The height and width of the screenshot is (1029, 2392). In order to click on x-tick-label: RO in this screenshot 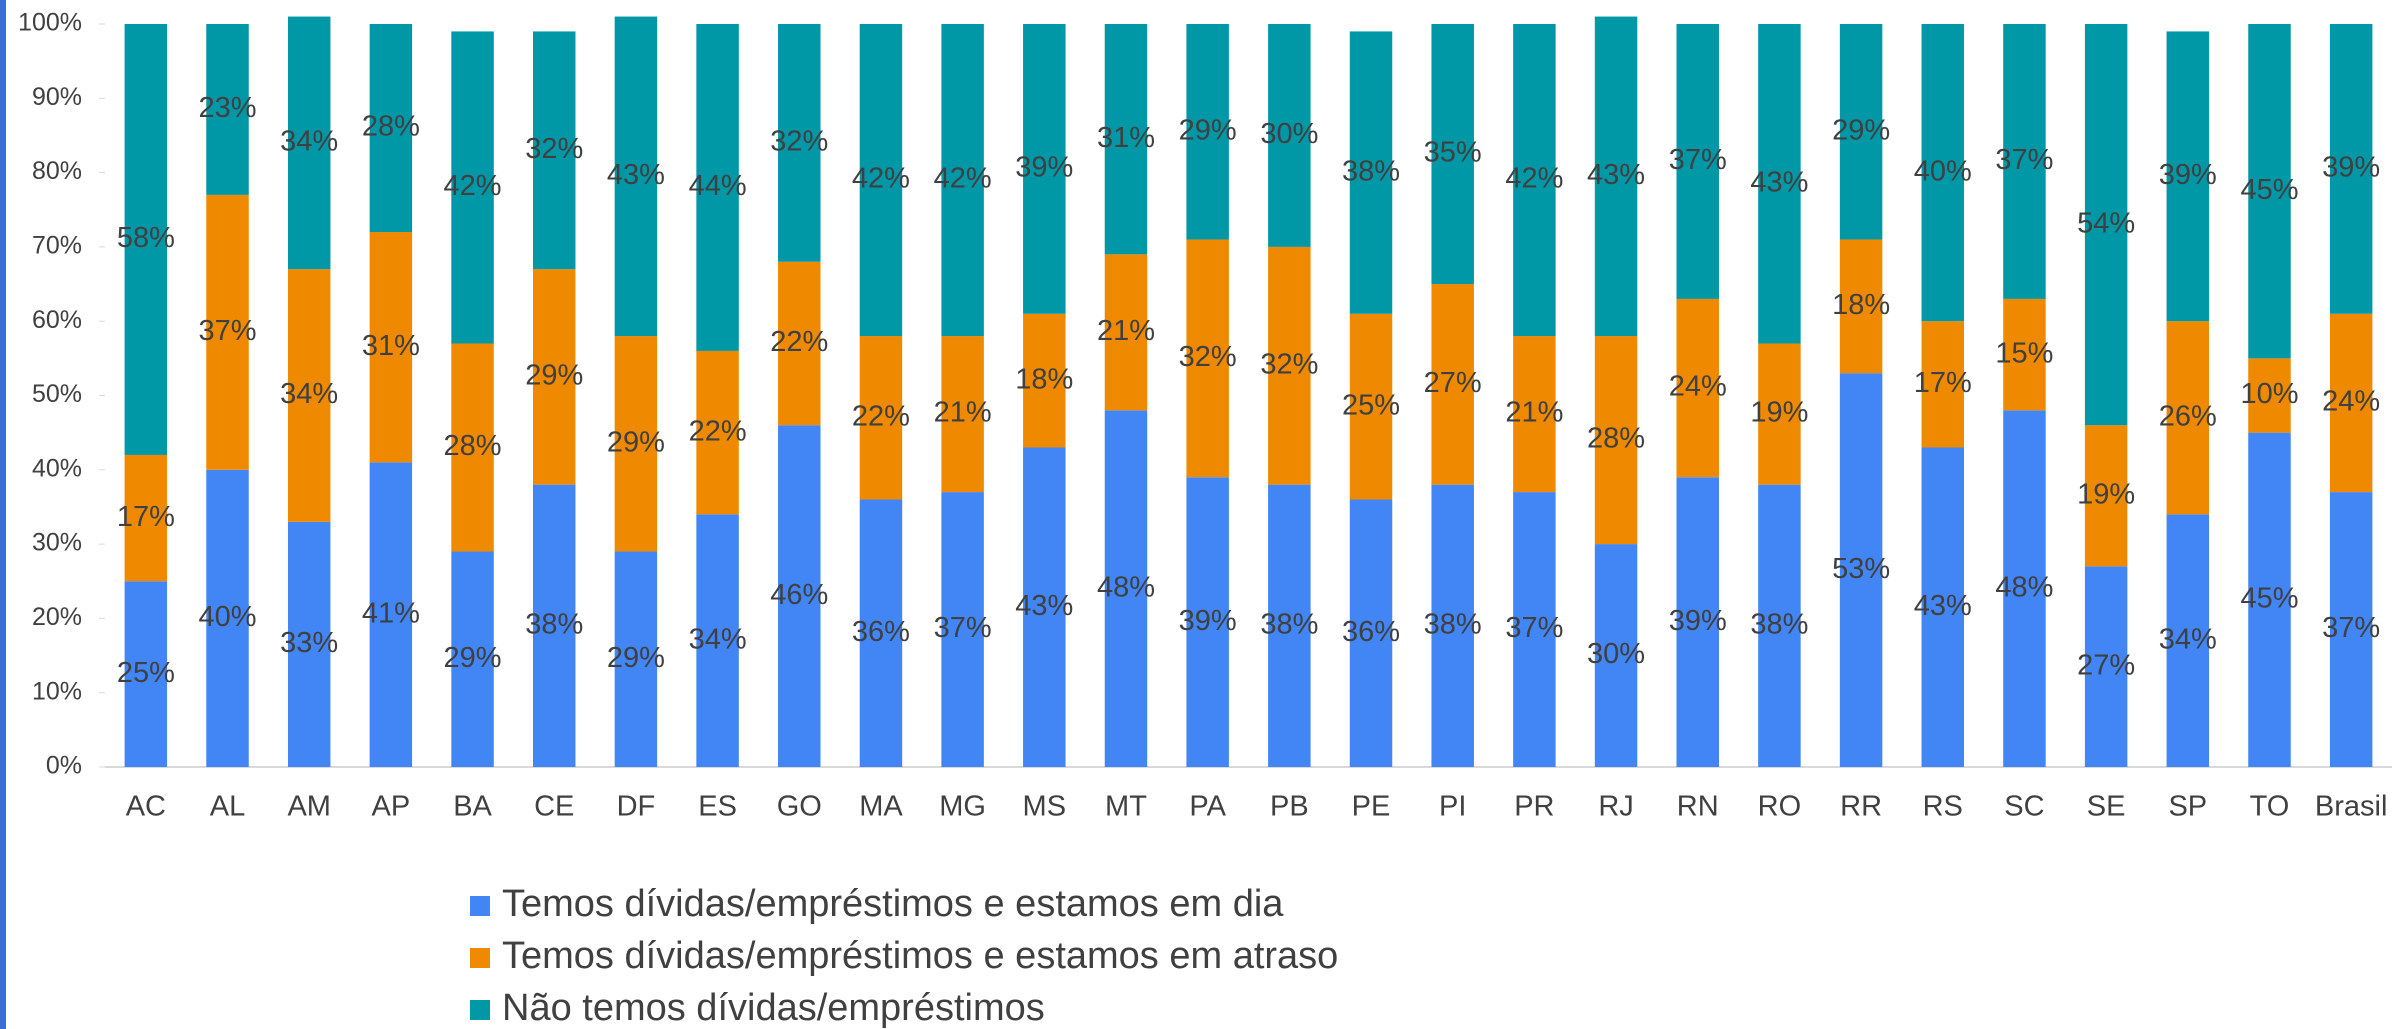, I will do `click(1780, 807)`.